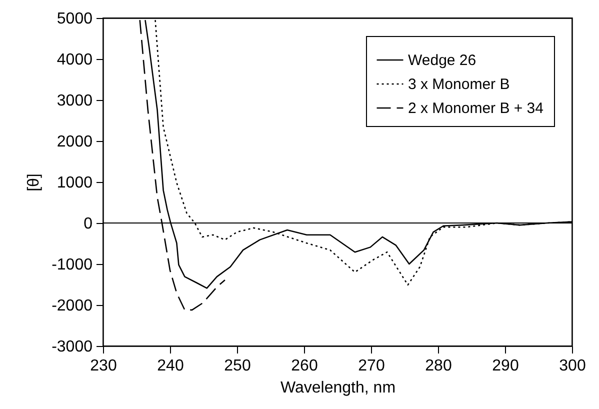 The image size is (599, 409). What do you see at coordinates (72, 347) in the screenshot?
I see `y-tick-label: -3000` at bounding box center [72, 347].